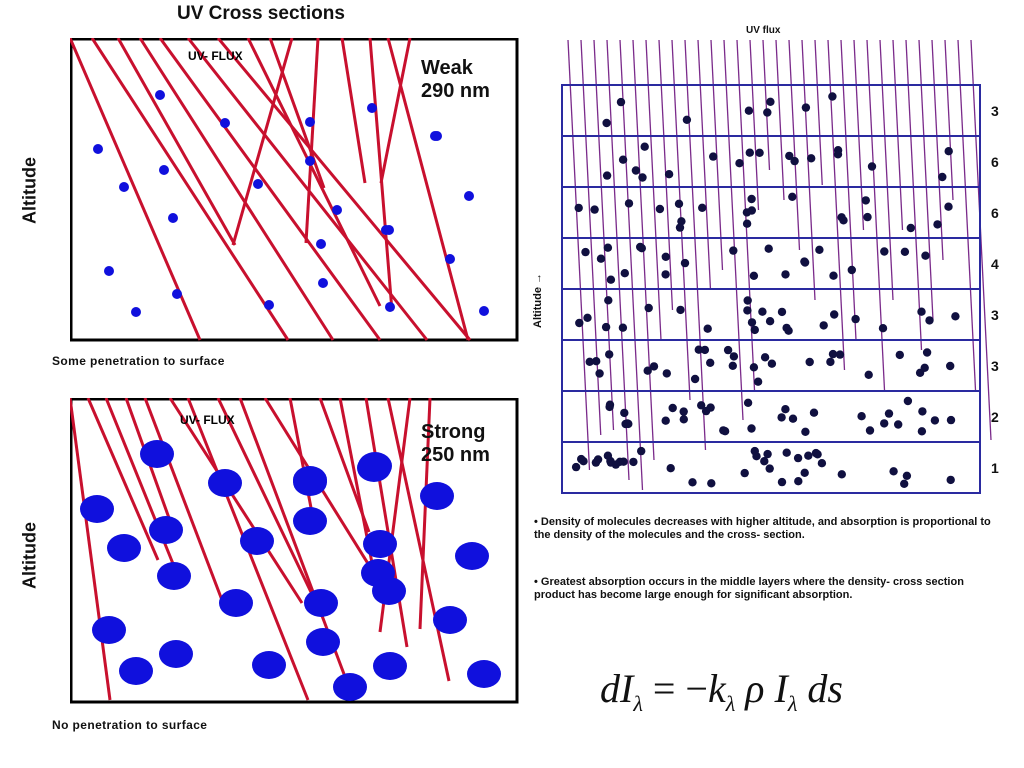 The height and width of the screenshot is (768, 1024). Describe the element at coordinates (455, 91) in the screenshot. I see `weak-wavelength-label: 290 nm` at that location.